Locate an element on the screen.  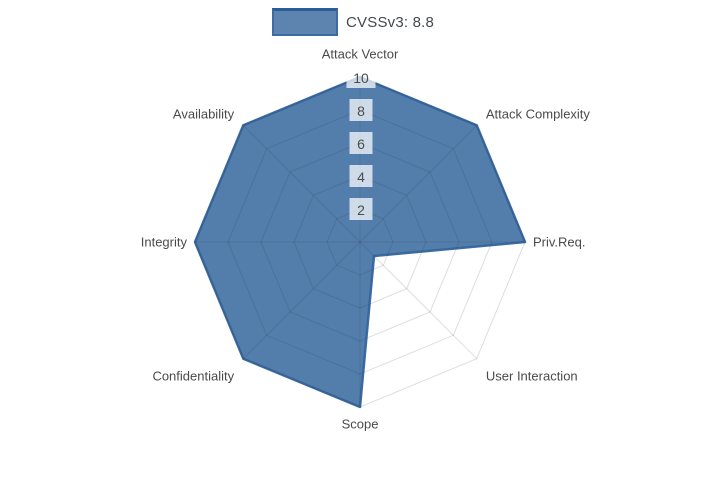
grid-spoke-user-interaction is located at coordinates (418, 300).